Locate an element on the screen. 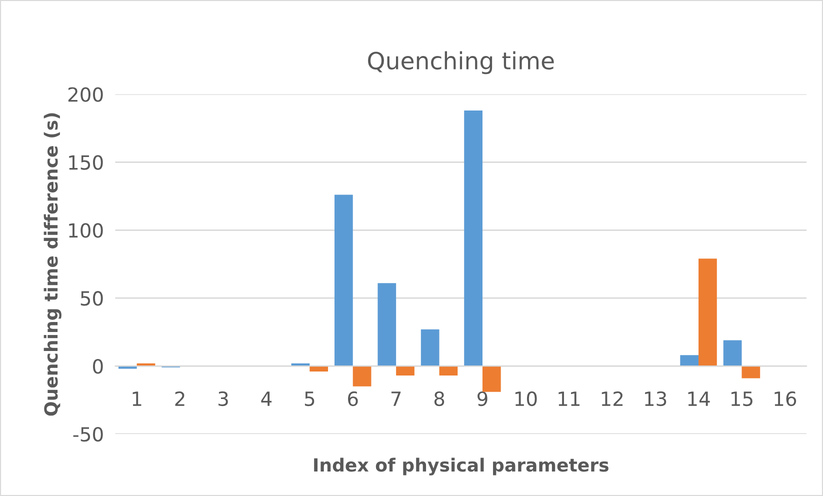  x-tick-label: 7 is located at coordinates (396, 399).